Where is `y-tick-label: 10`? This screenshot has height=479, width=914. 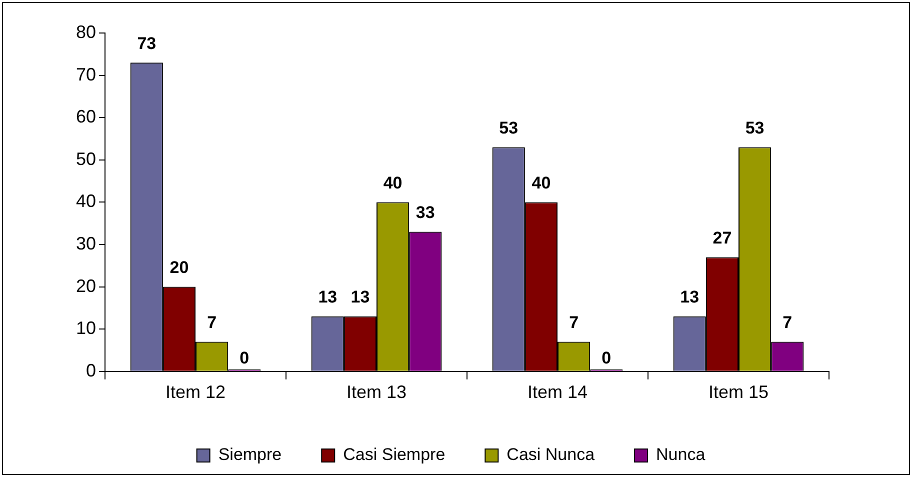 y-tick-label: 10 is located at coordinates (86, 328).